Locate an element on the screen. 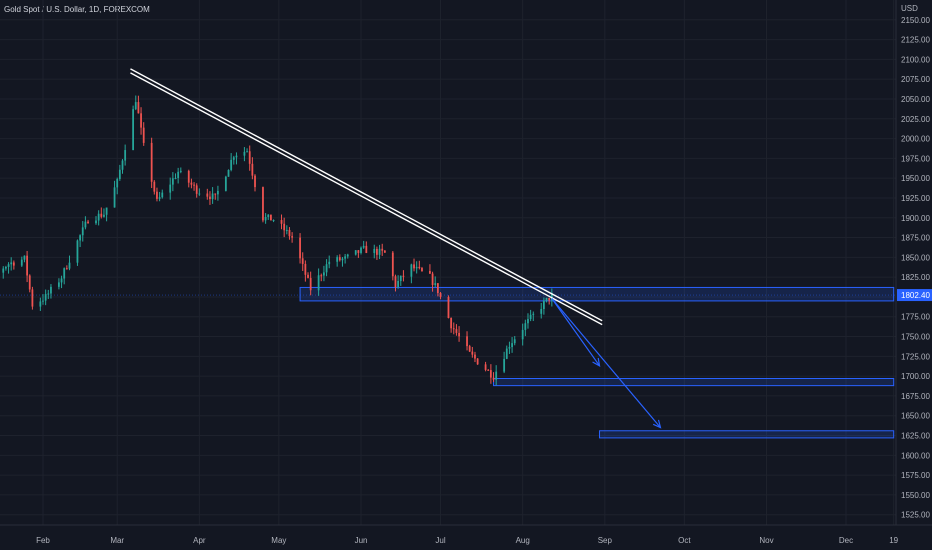  y-tick-label: 1950.00 is located at coordinates (915, 178).